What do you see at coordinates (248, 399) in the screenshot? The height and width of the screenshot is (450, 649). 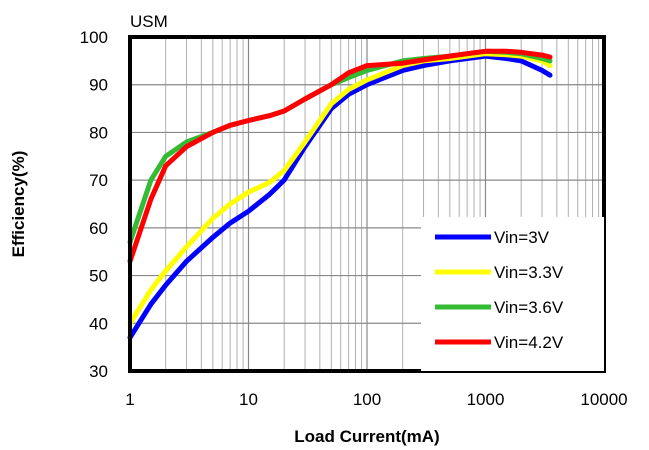 I see `x-tick-label: 10` at bounding box center [248, 399].